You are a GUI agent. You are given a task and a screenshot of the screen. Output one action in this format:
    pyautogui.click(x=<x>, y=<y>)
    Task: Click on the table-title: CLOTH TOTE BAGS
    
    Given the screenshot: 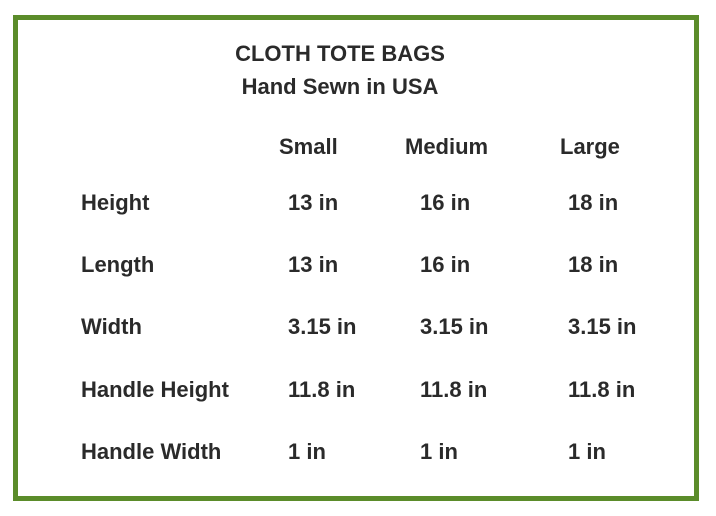 What is the action you would take?
    pyautogui.click(x=340, y=53)
    